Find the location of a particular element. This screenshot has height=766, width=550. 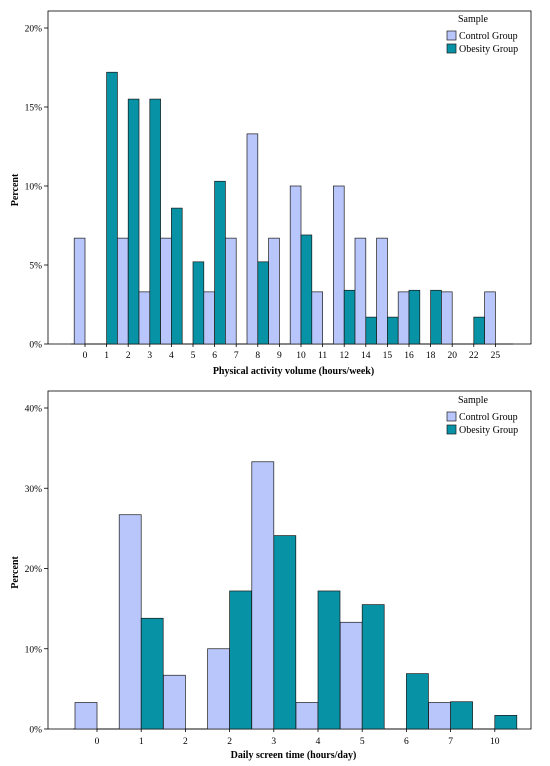

y-tick-label: 15% is located at coordinates (34, 109).